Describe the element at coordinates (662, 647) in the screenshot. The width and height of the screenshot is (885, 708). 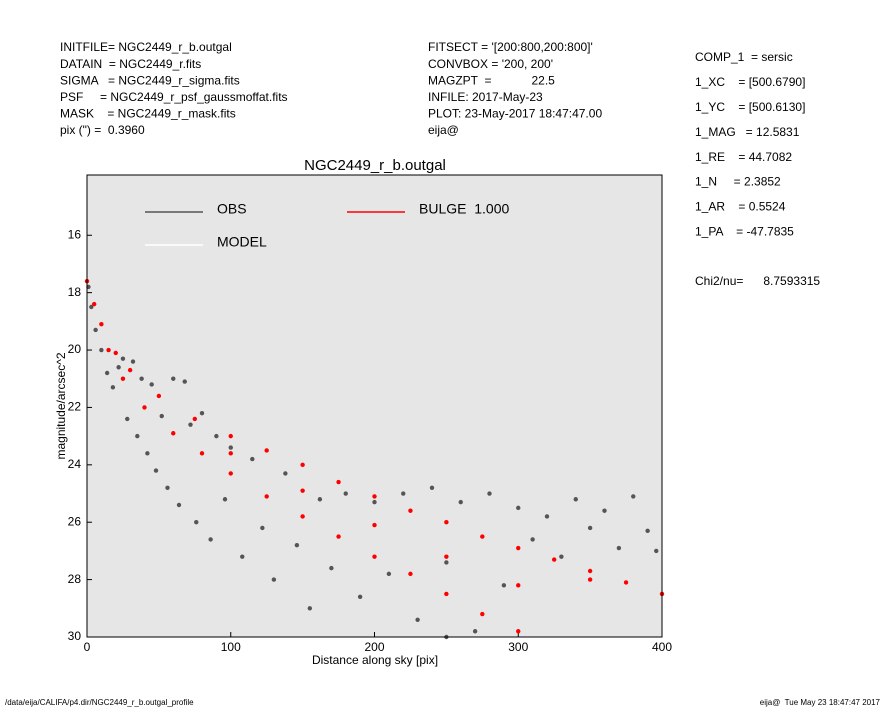
I see `x-tick-label: 400` at that location.